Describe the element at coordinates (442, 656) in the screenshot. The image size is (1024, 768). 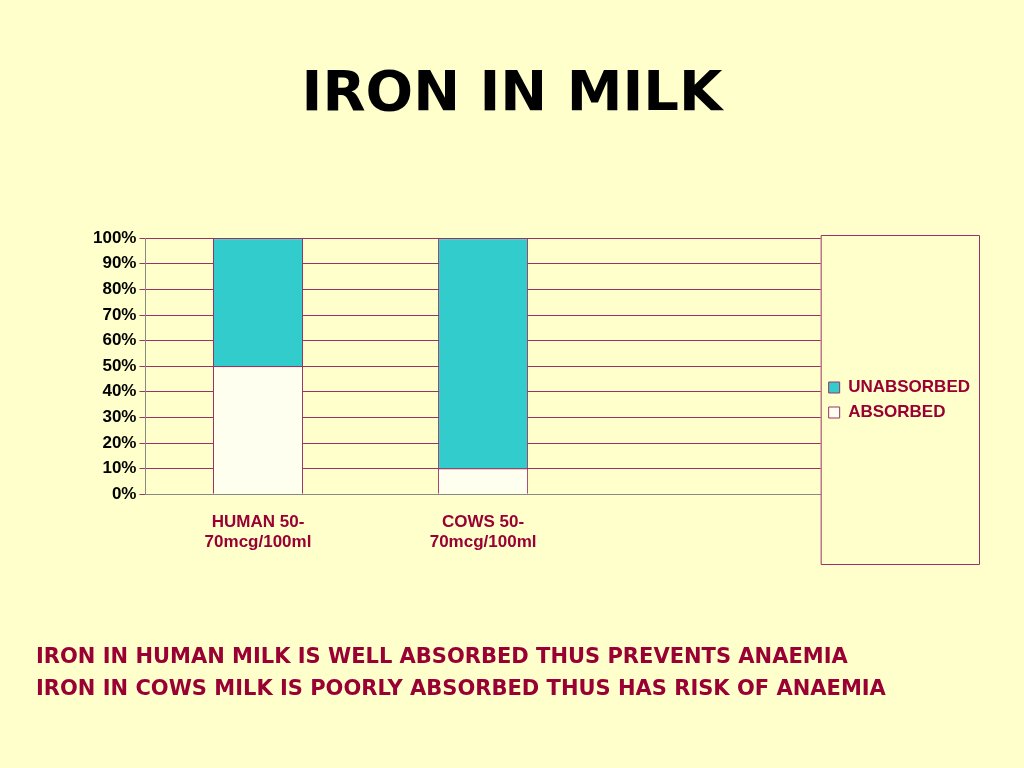
I see `text: IRON IN HUMAN MILK IS WELL ABSORBED THUS PREVENTS ANAEMIA` at that location.